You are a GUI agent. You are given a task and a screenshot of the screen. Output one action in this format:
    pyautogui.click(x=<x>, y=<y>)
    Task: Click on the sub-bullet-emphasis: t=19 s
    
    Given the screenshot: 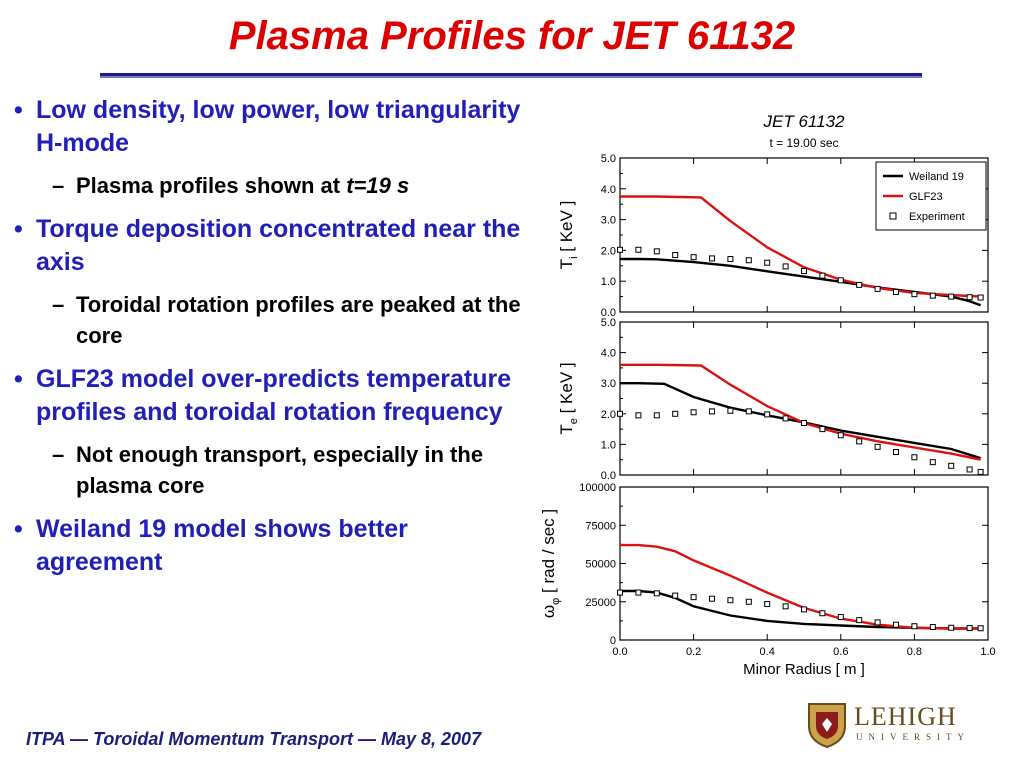 What is the action you would take?
    pyautogui.click(x=378, y=185)
    